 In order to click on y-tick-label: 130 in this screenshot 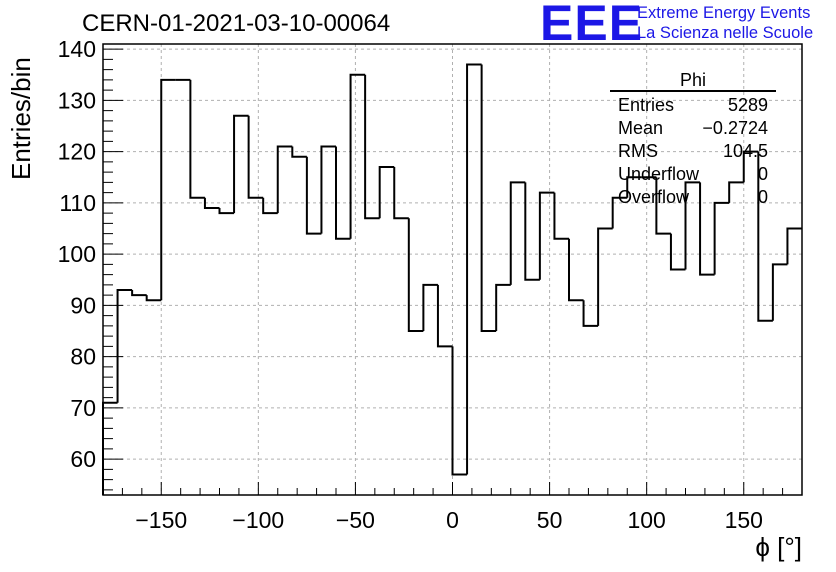, I will do `click(77, 100)`.